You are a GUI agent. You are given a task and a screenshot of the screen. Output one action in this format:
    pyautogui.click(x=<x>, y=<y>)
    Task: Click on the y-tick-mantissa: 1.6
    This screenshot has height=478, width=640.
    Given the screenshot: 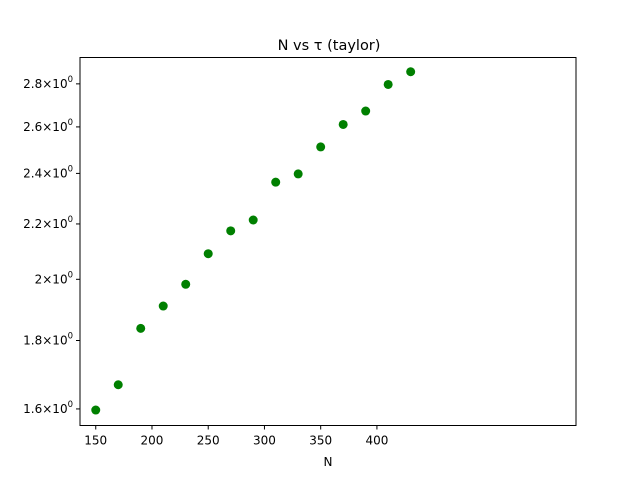 What is the action you would take?
    pyautogui.click(x=32, y=409)
    